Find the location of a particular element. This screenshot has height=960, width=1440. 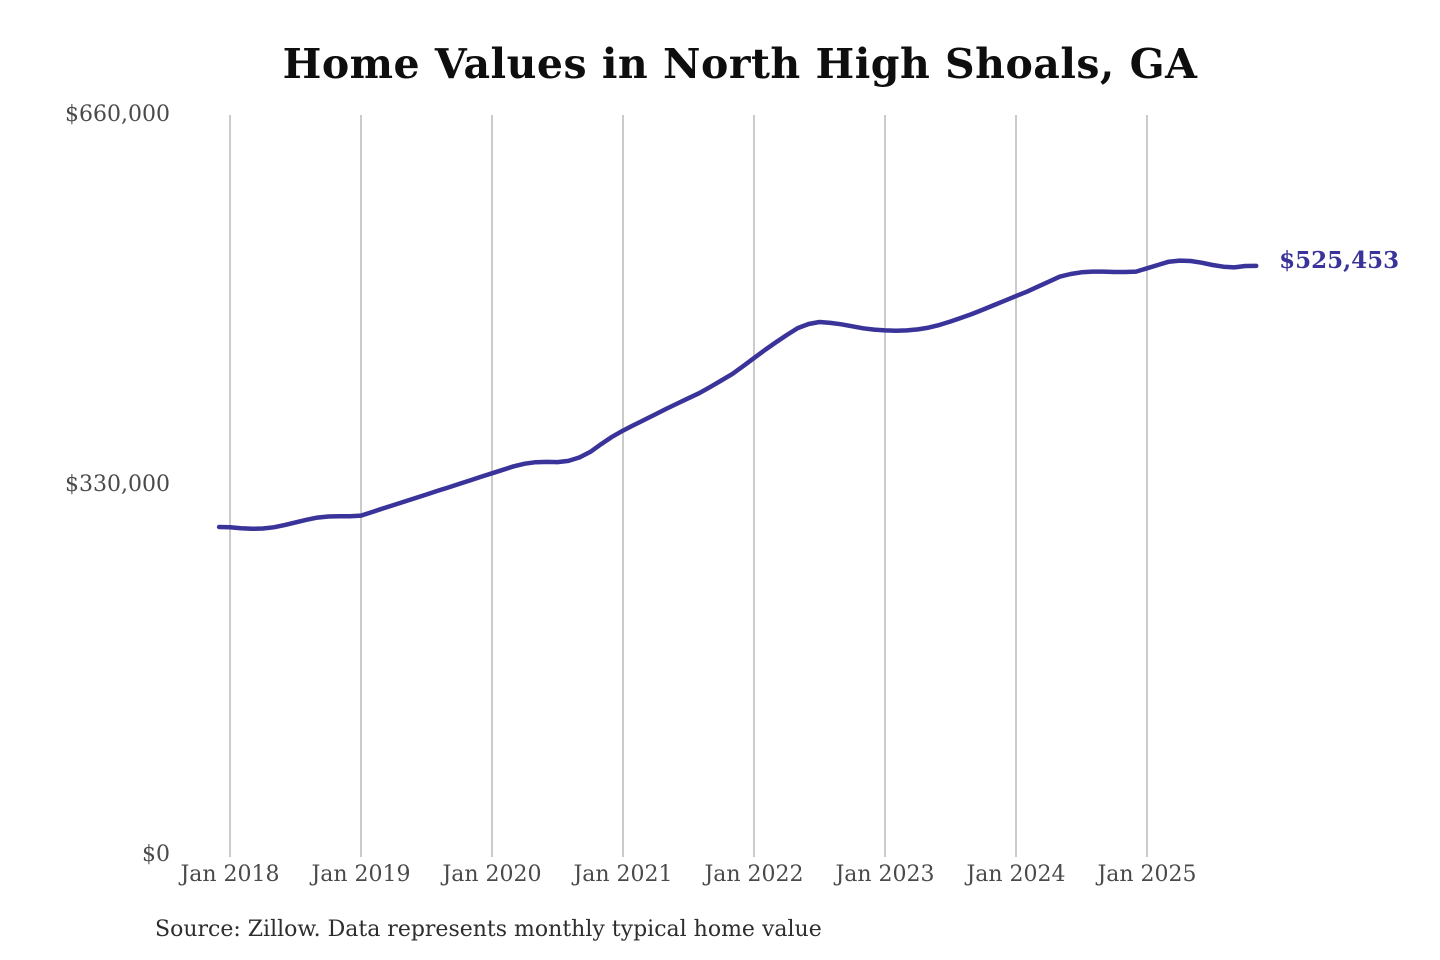

x-tick-label: Jan 2025 is located at coordinates (1147, 874).